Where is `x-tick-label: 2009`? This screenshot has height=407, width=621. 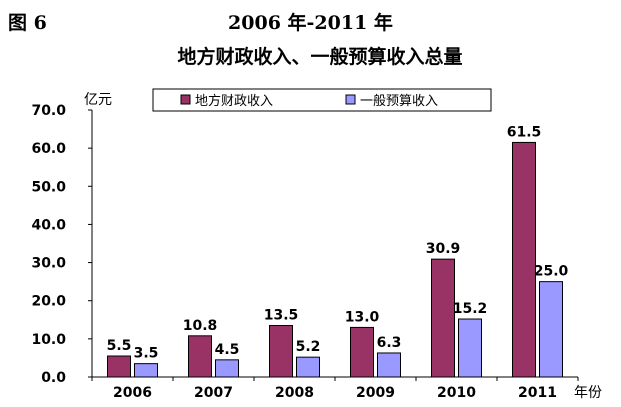
x-tick-label: 2009 is located at coordinates (375, 393).